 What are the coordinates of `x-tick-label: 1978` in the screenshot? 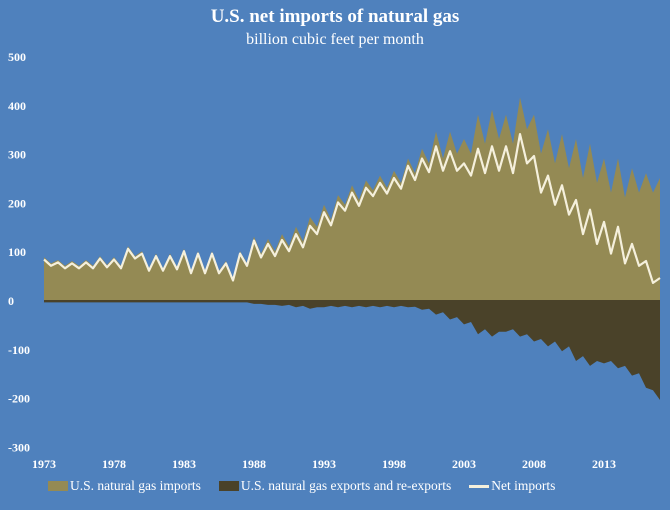 It's located at (114, 464).